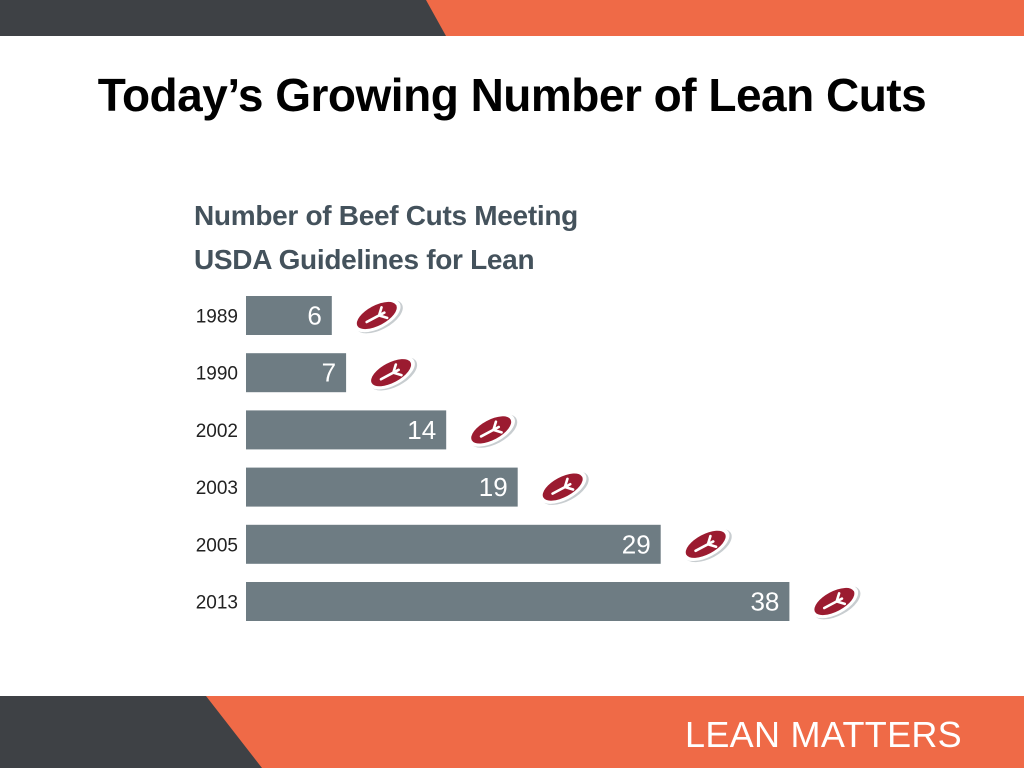 This screenshot has width=1024, height=768. What do you see at coordinates (314, 316) in the screenshot?
I see `value-label: 6` at bounding box center [314, 316].